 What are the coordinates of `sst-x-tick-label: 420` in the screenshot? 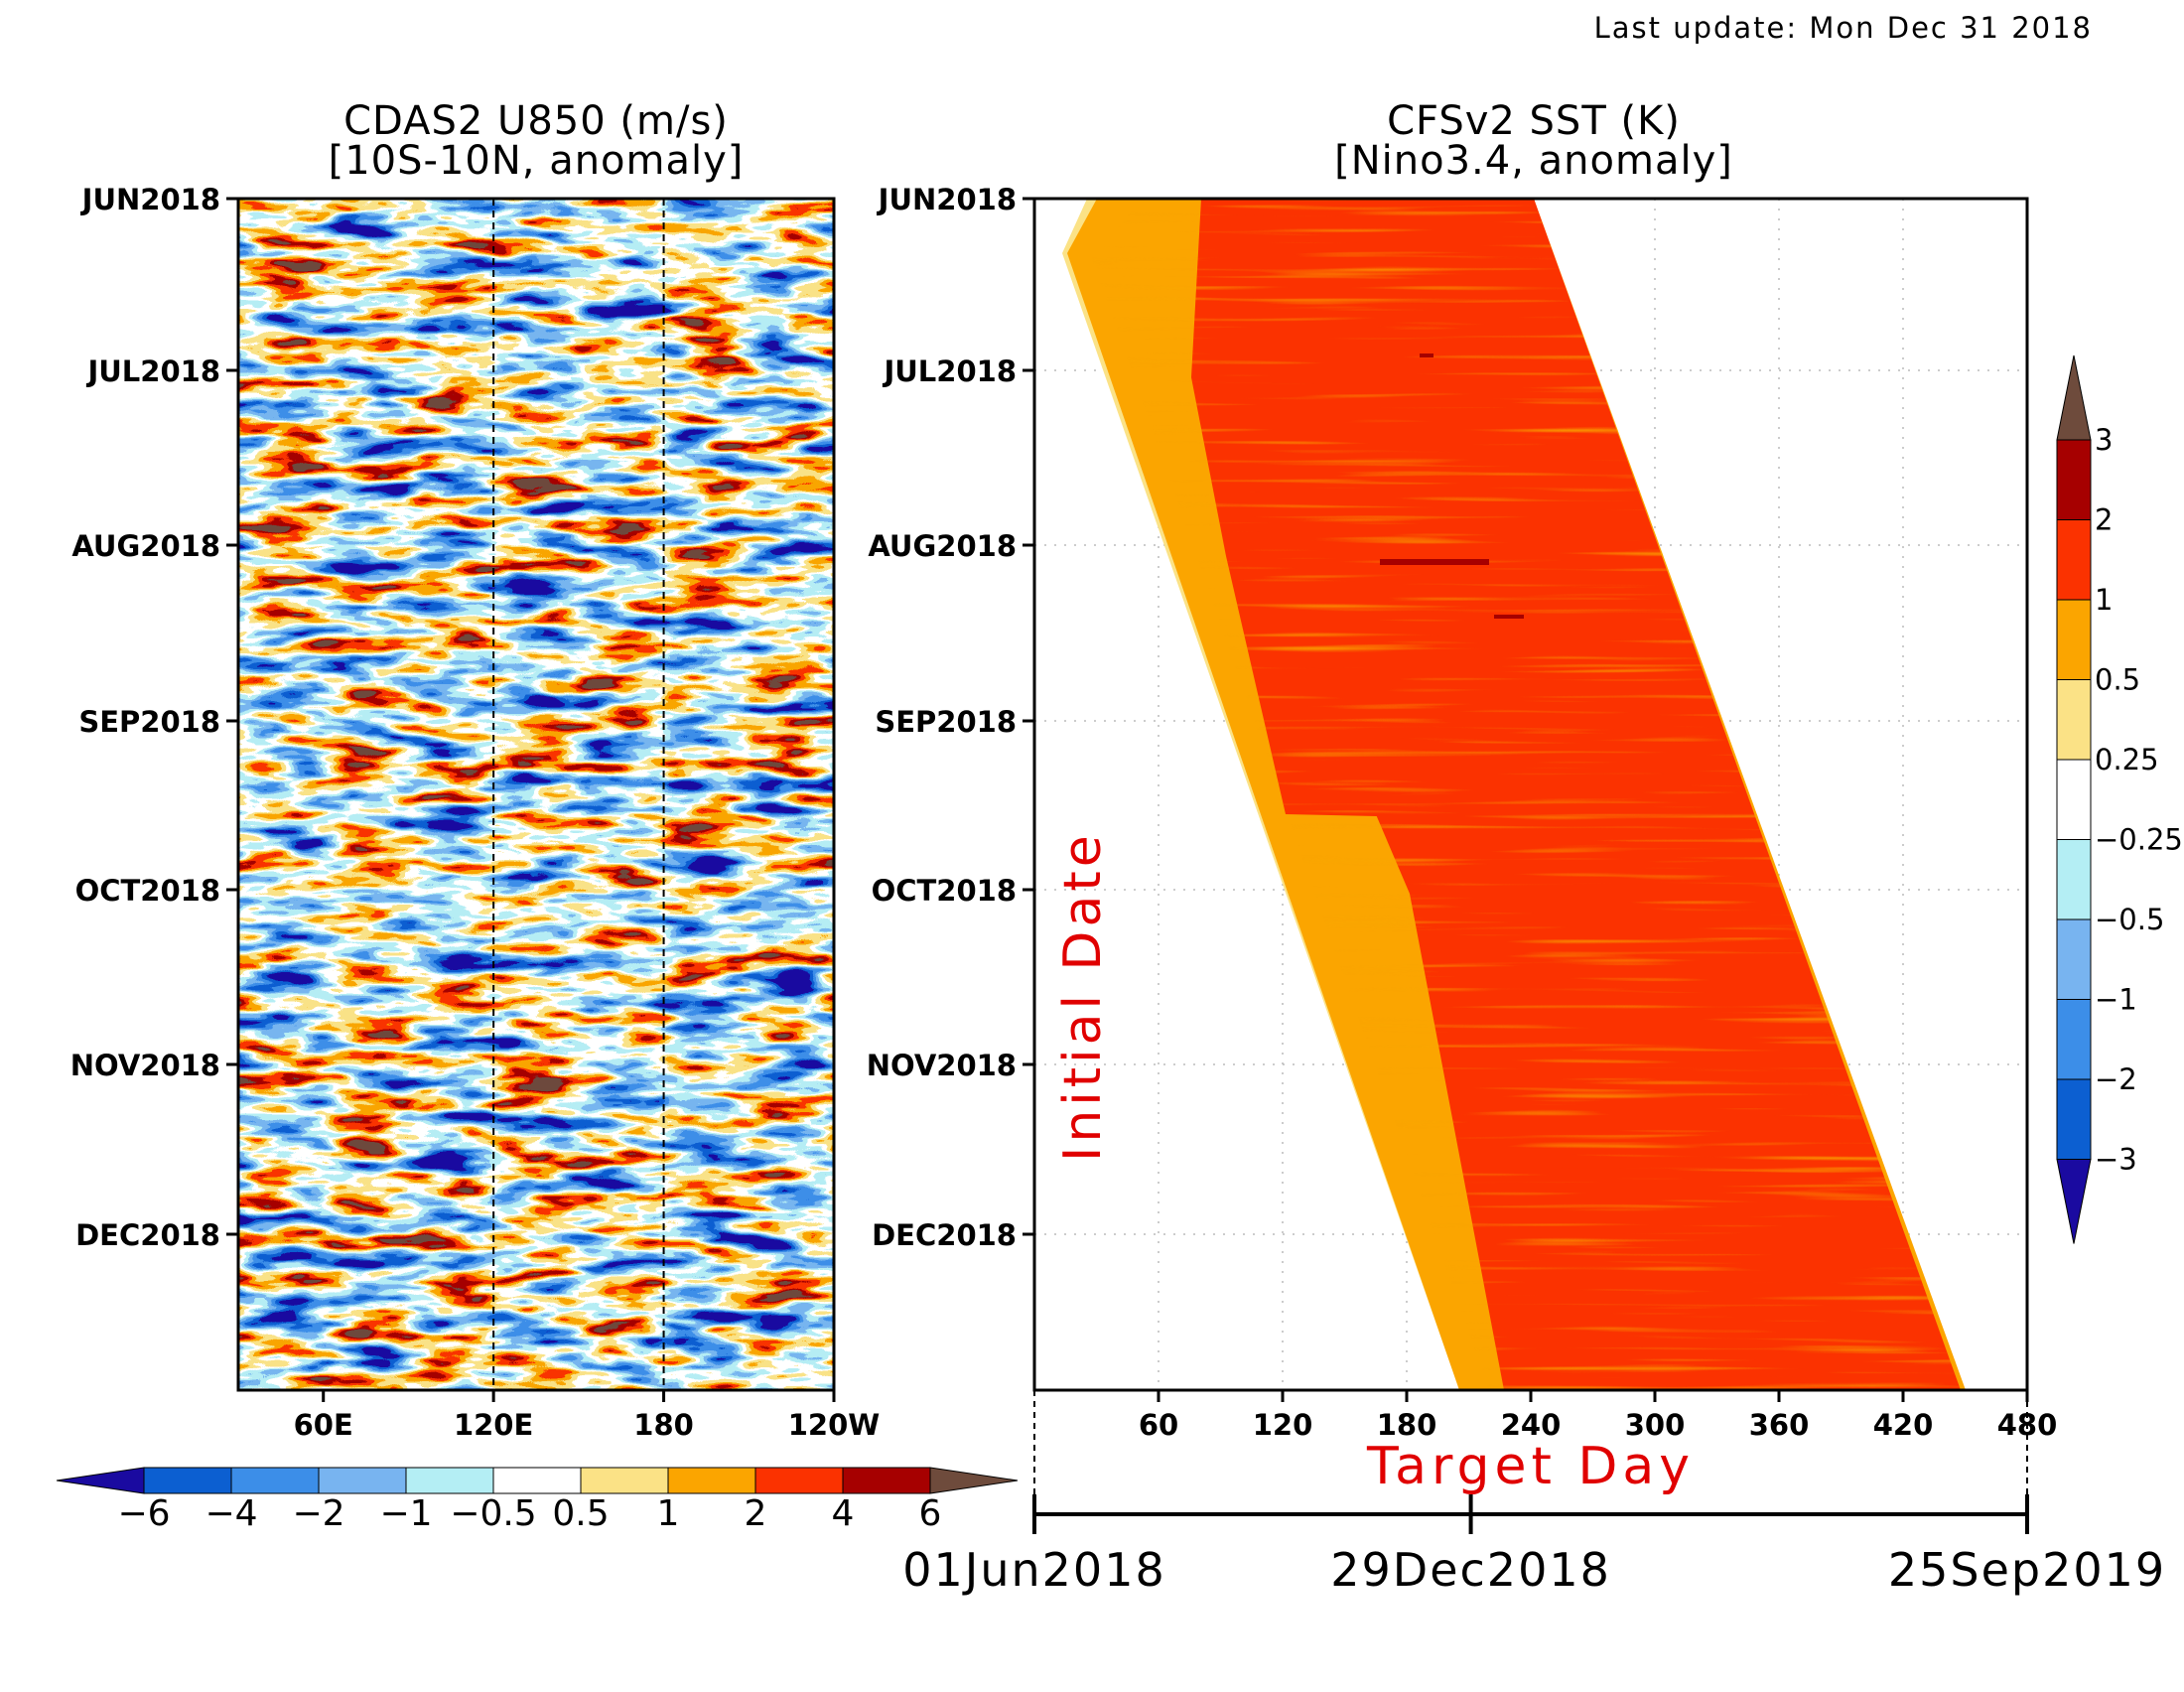 It's located at (1903, 1425).